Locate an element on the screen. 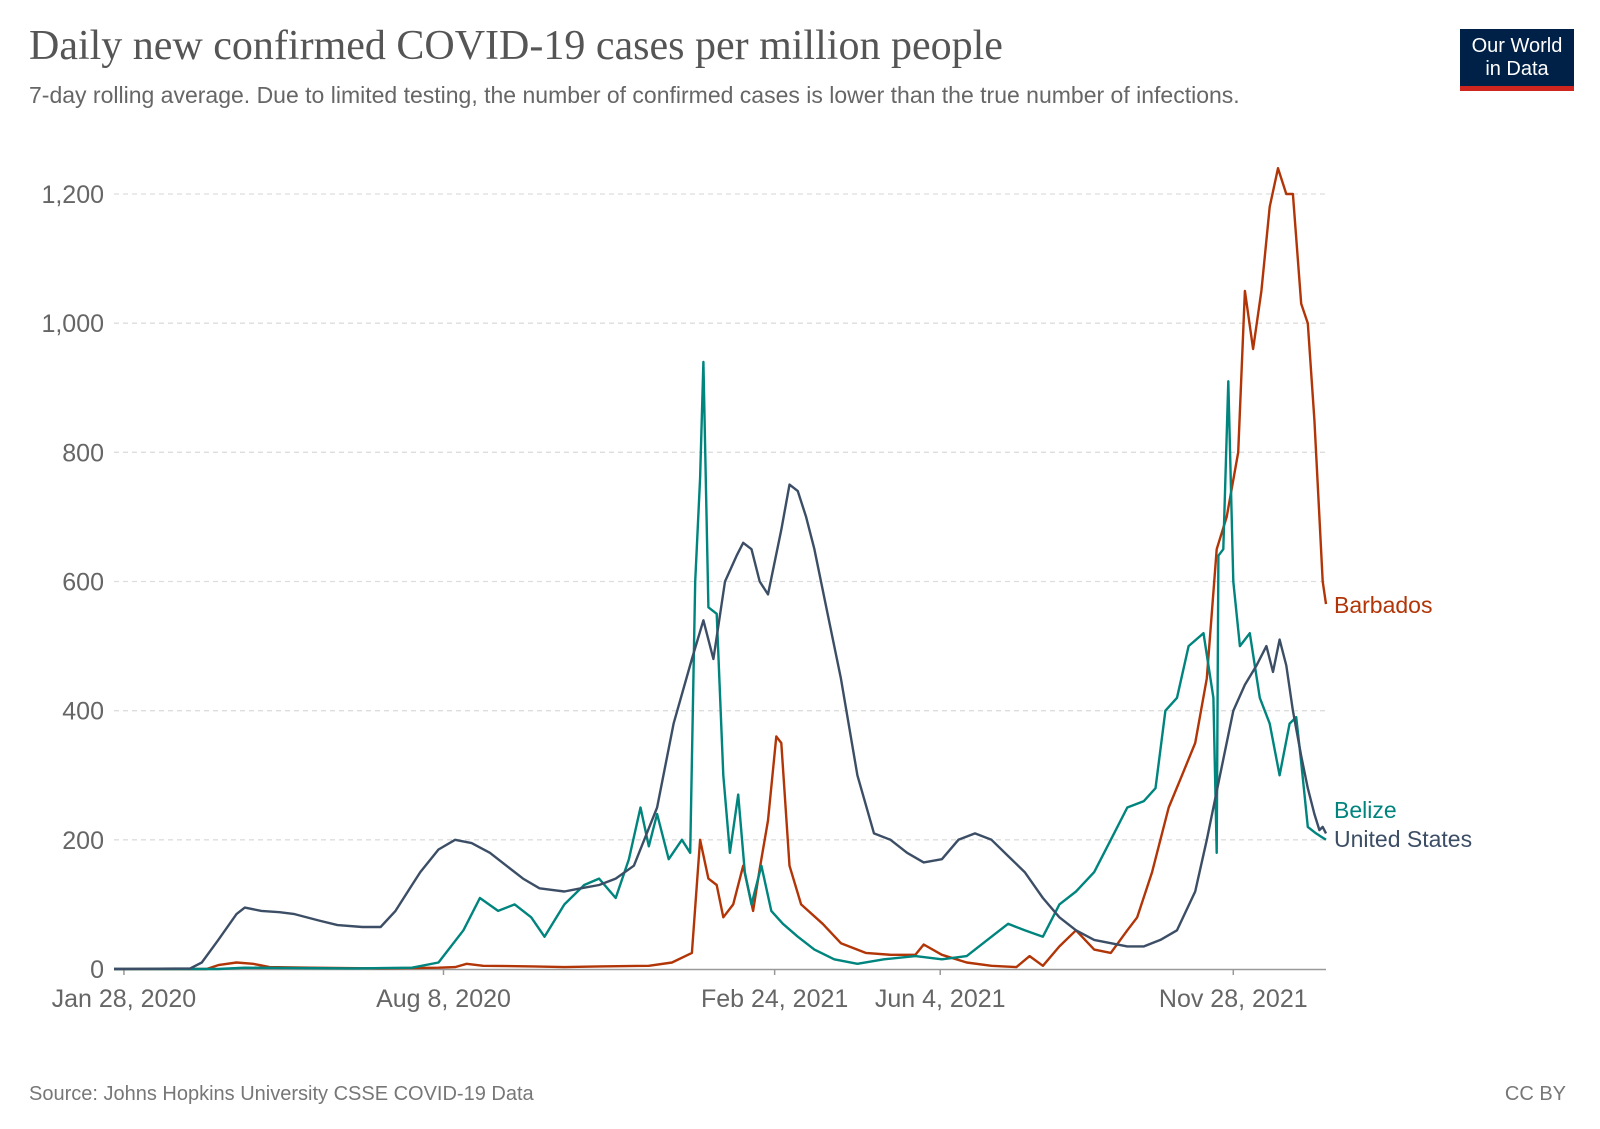 The height and width of the screenshot is (1129, 1600). legend-label-barbados: Barbados is located at coordinates (1383, 605).